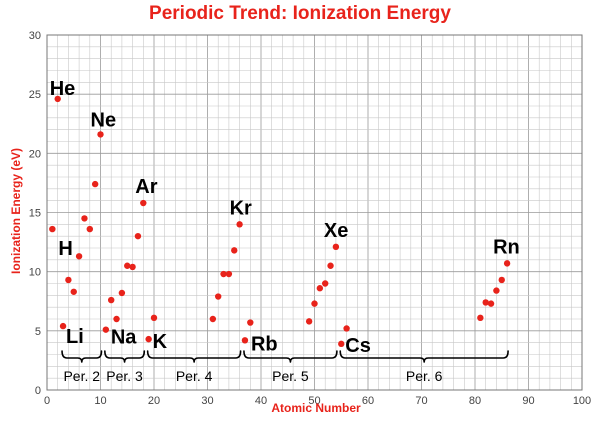 The width and height of the screenshot is (600, 426). I want to click on period-braces: Per. 2 Per. 3 Per. 4 Per. 5 Per. 6, so click(285, 367).